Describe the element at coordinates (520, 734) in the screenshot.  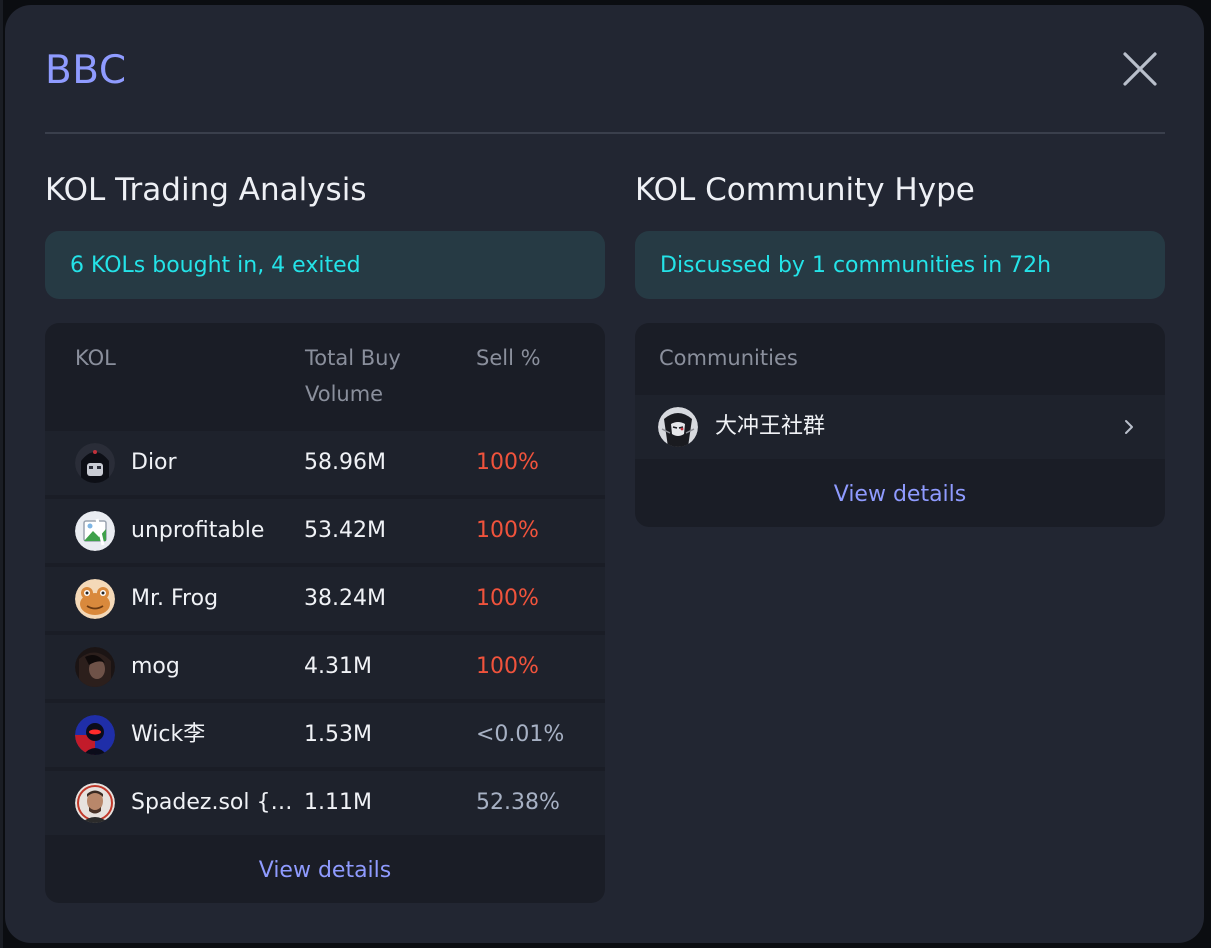
I see `kol-sell-percent: <0.01%` at that location.